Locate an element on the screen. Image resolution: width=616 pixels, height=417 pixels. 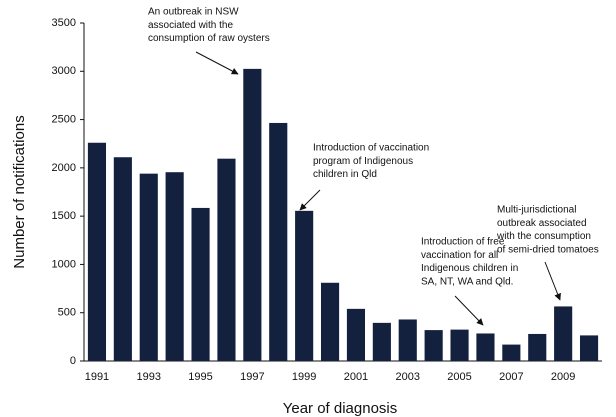
x-tick-label: 2009 is located at coordinates (563, 377).